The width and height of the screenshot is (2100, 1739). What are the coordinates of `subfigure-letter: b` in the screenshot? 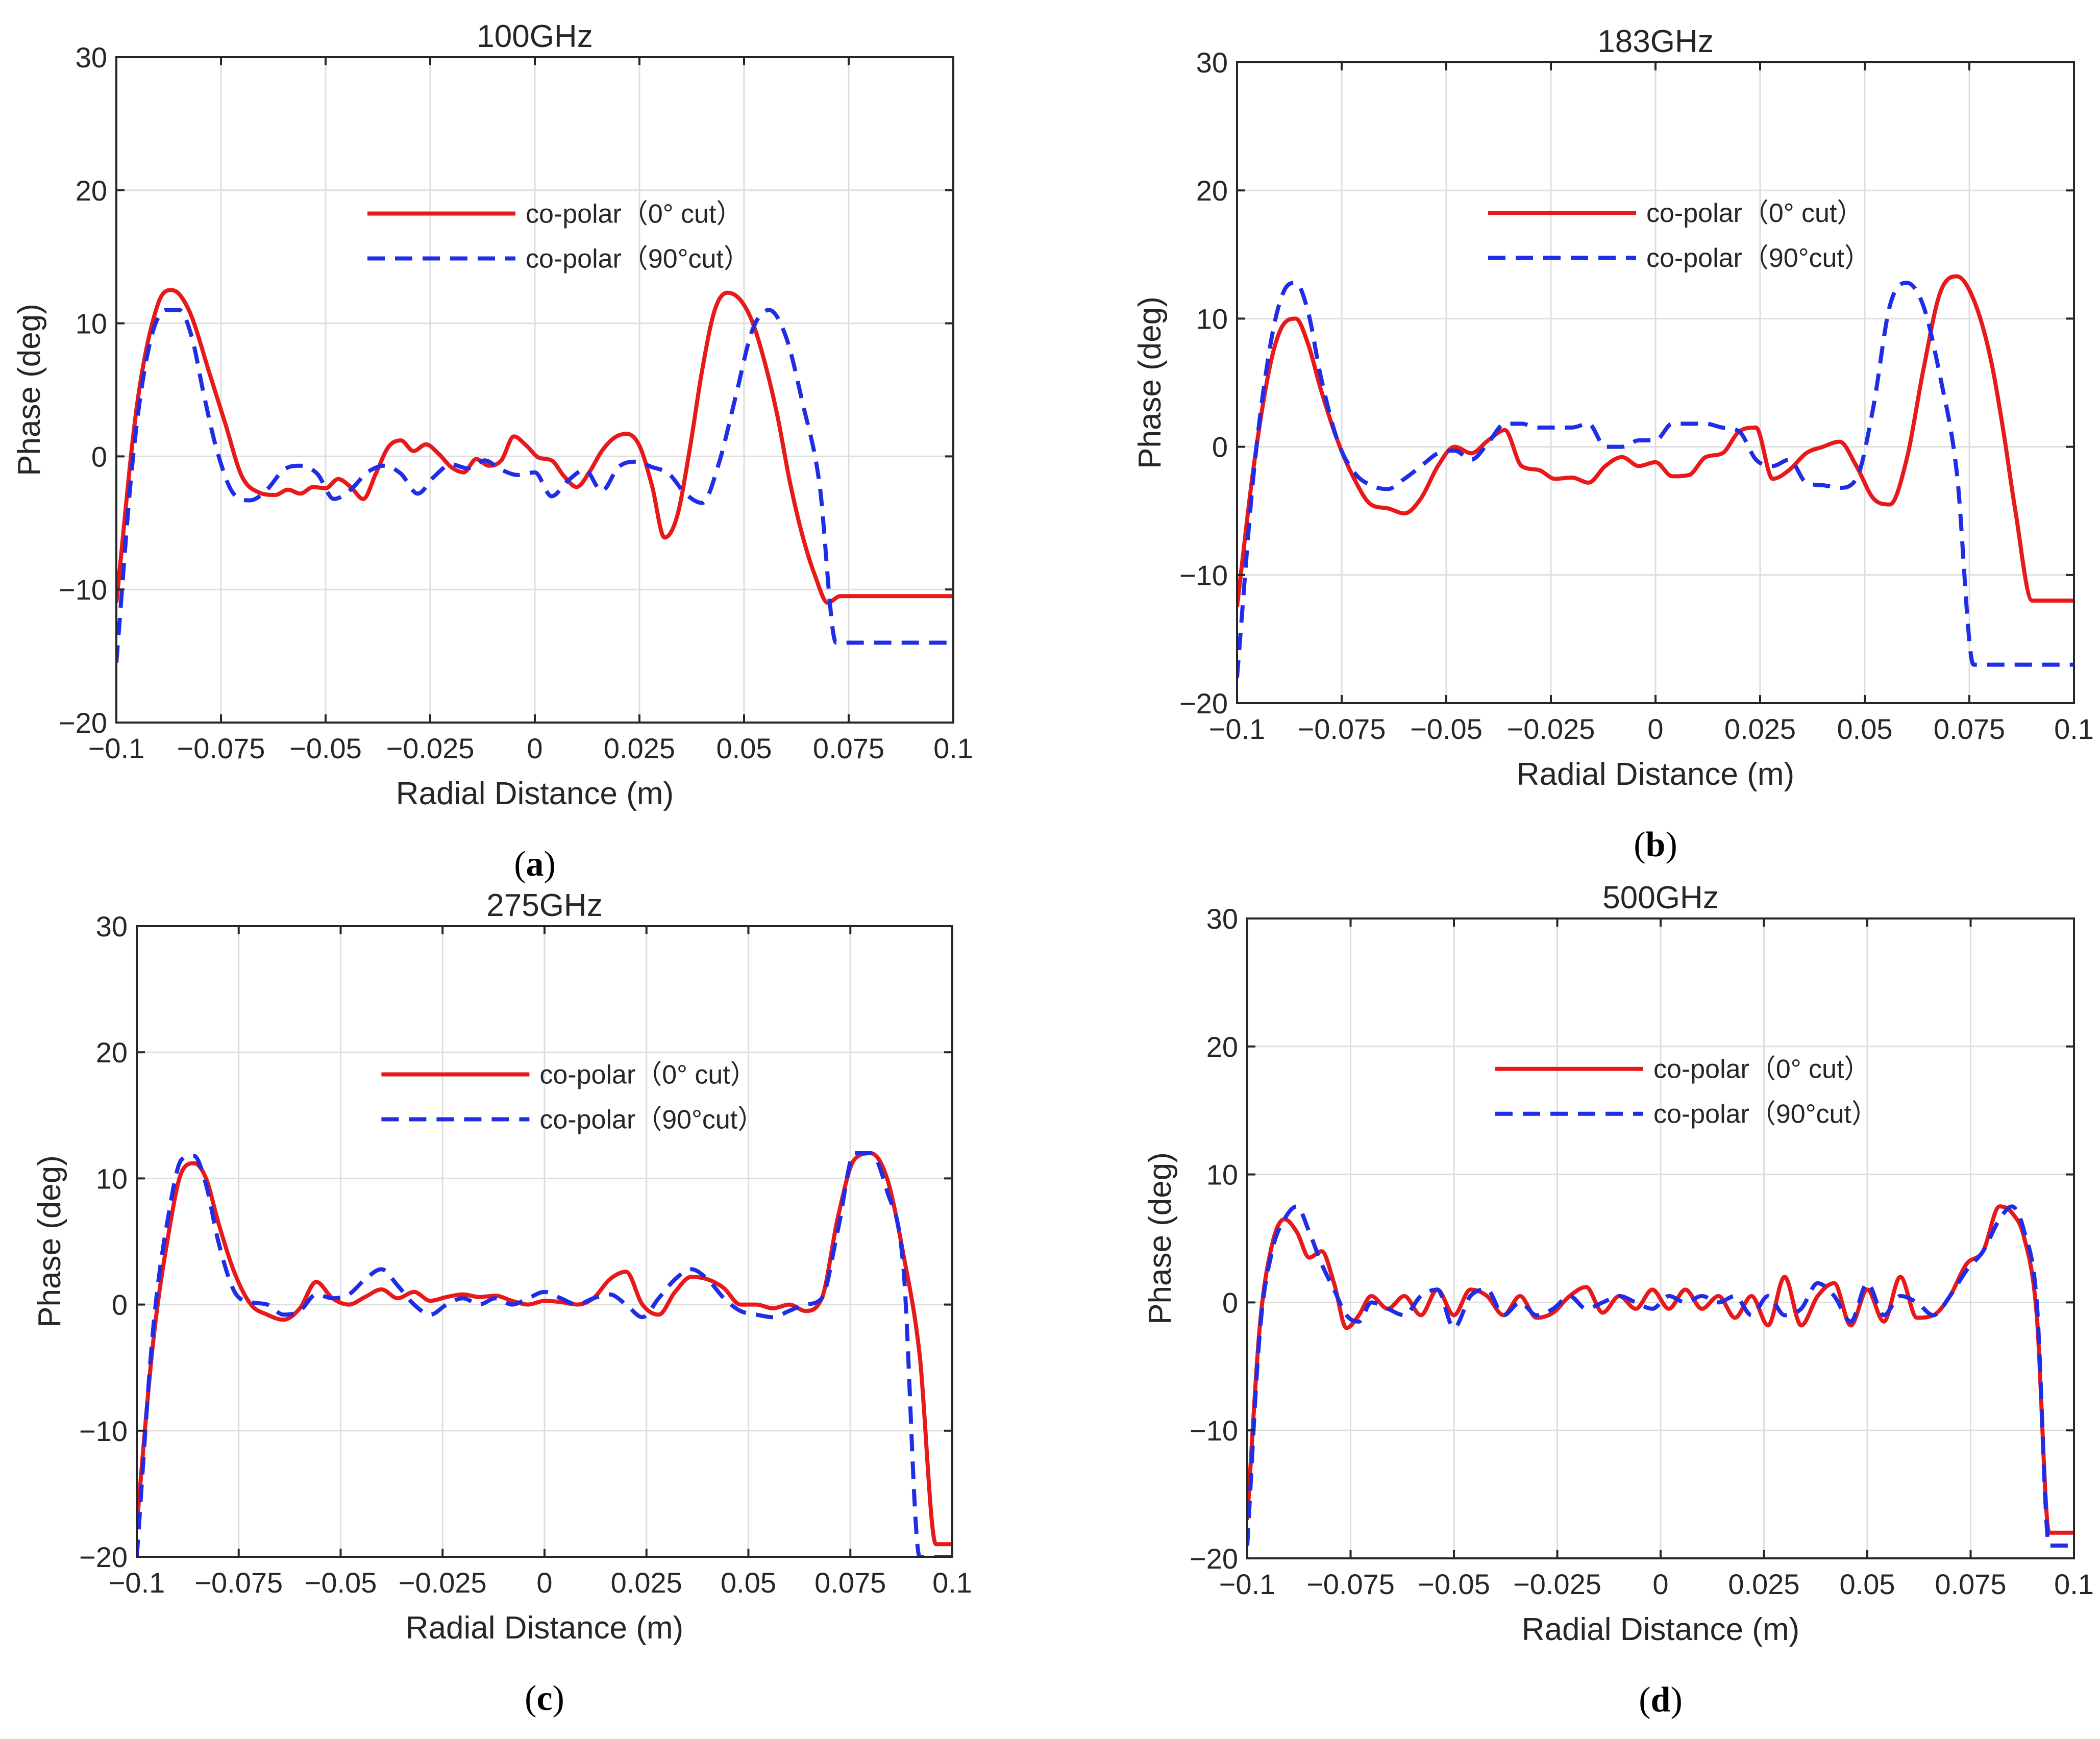 It's located at (1656, 845).